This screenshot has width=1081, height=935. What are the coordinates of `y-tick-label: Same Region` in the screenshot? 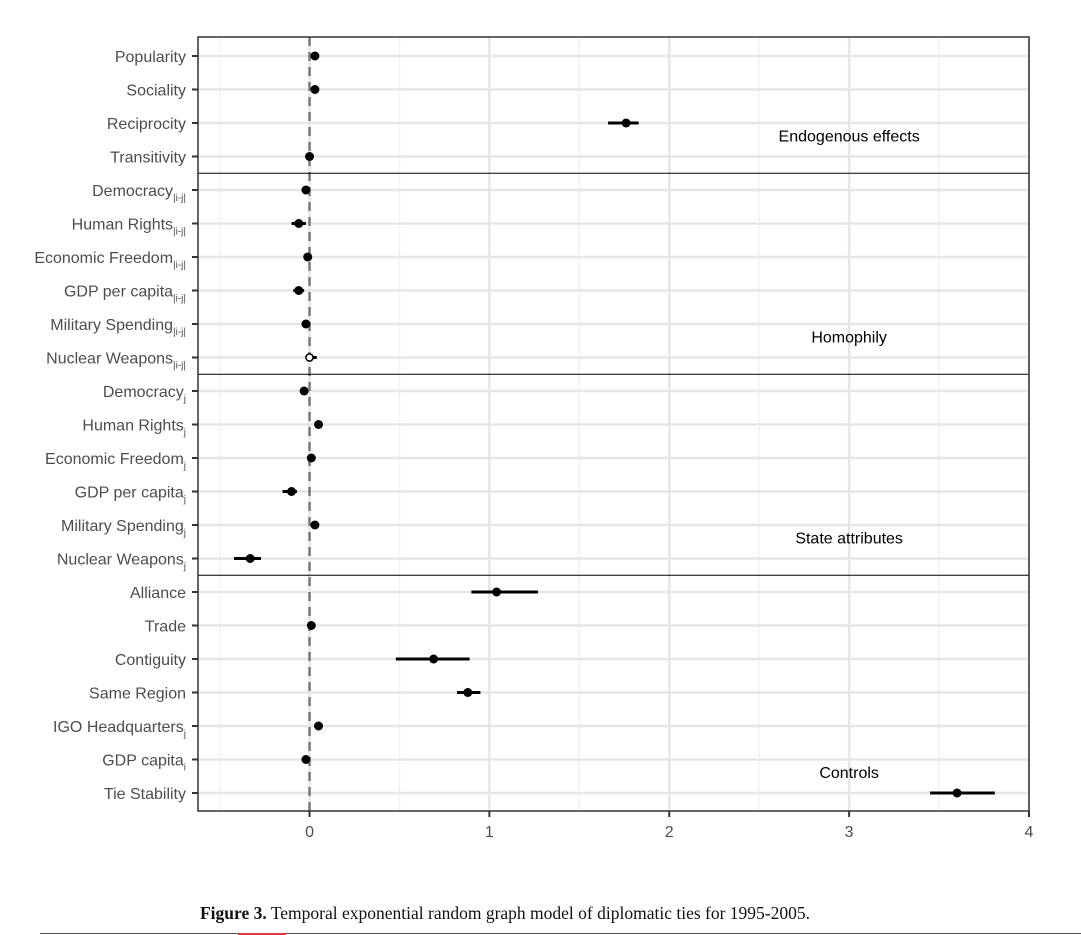 It's located at (137, 694).